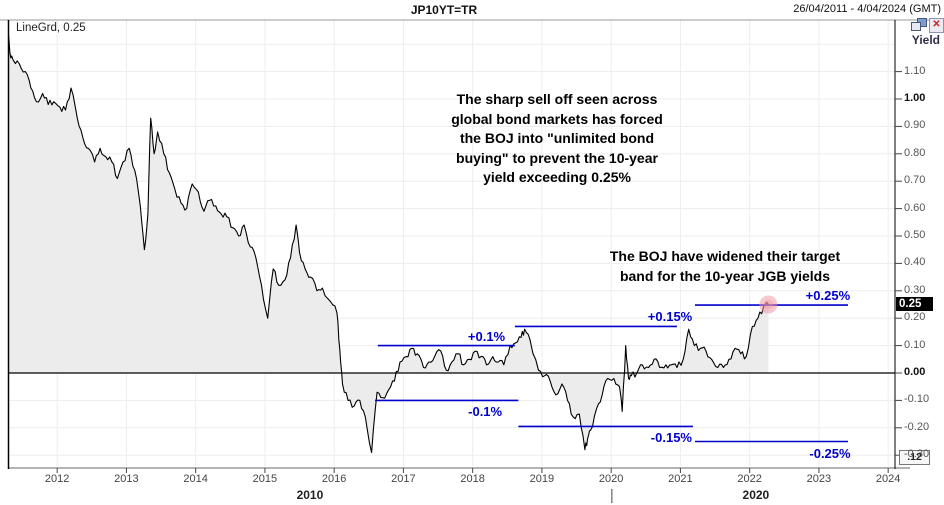 Image resolution: width=944 pixels, height=505 pixels. What do you see at coordinates (611, 479) in the screenshot?
I see `x-axis-tick-label: 2020` at bounding box center [611, 479].